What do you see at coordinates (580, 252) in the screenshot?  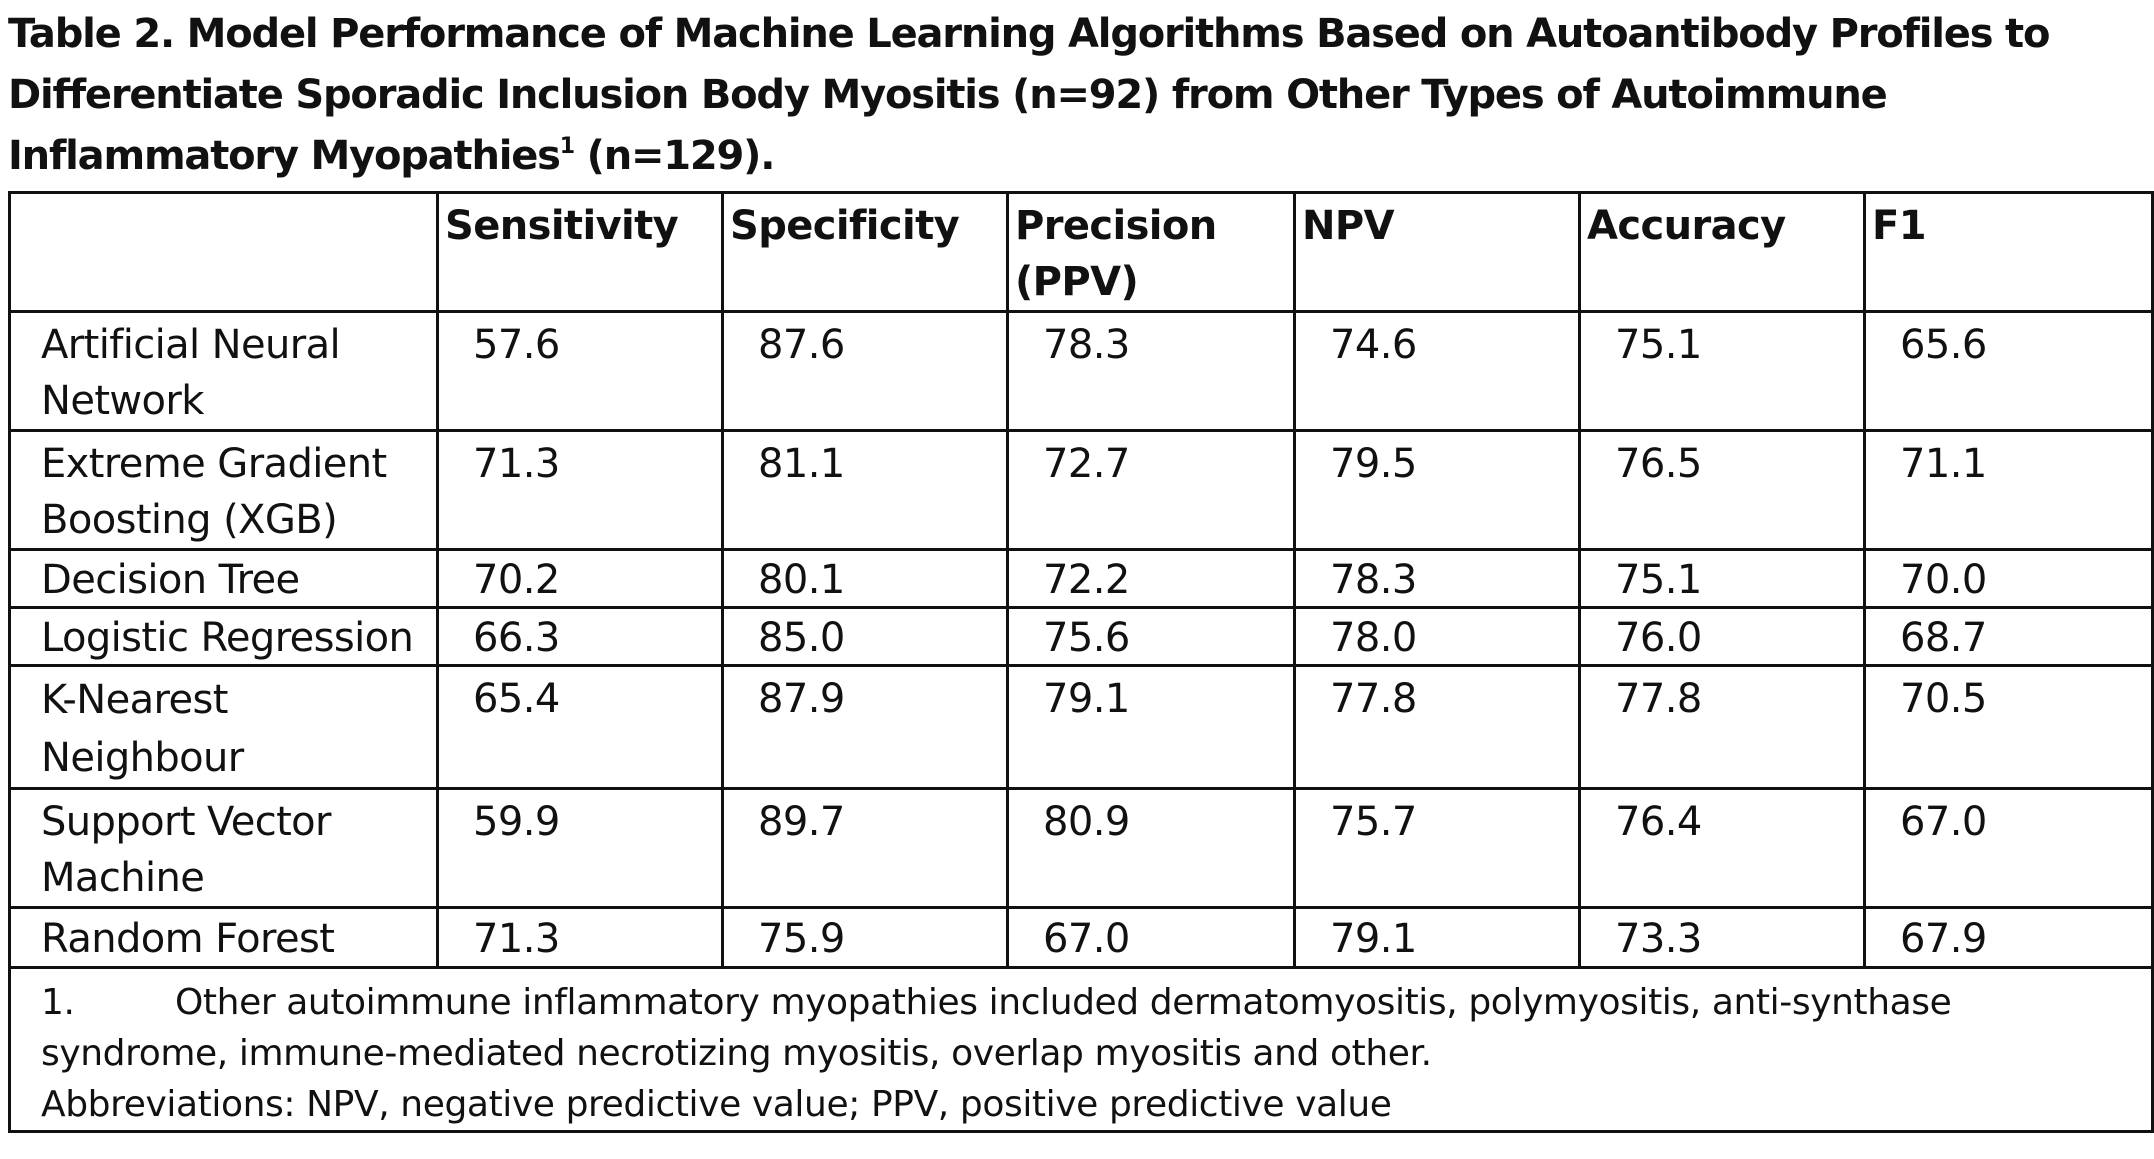 I see `header-cell-sensitivity: Sensitivity` at bounding box center [580, 252].